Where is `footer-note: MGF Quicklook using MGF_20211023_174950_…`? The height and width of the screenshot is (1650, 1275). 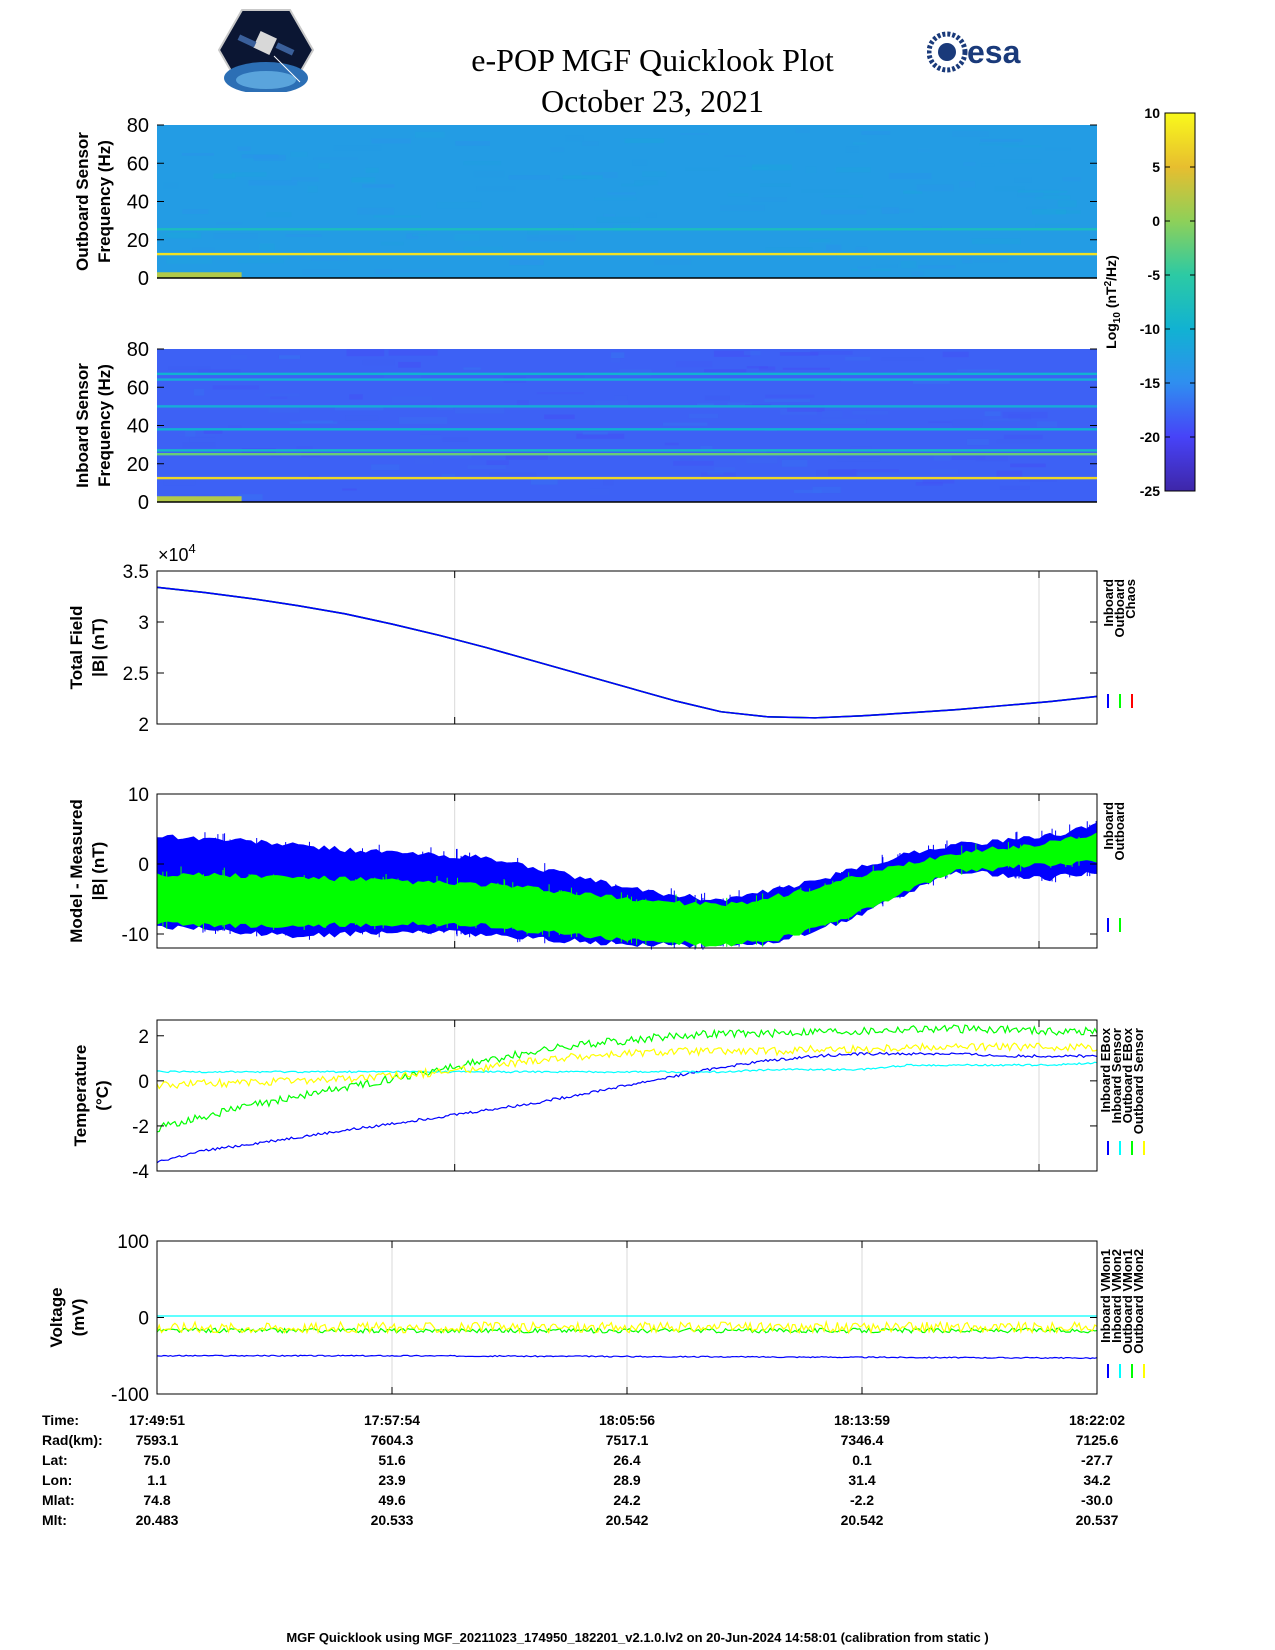
footer-note: MGF Quicklook using MGF_20211023_174950_… is located at coordinates (637, 1637).